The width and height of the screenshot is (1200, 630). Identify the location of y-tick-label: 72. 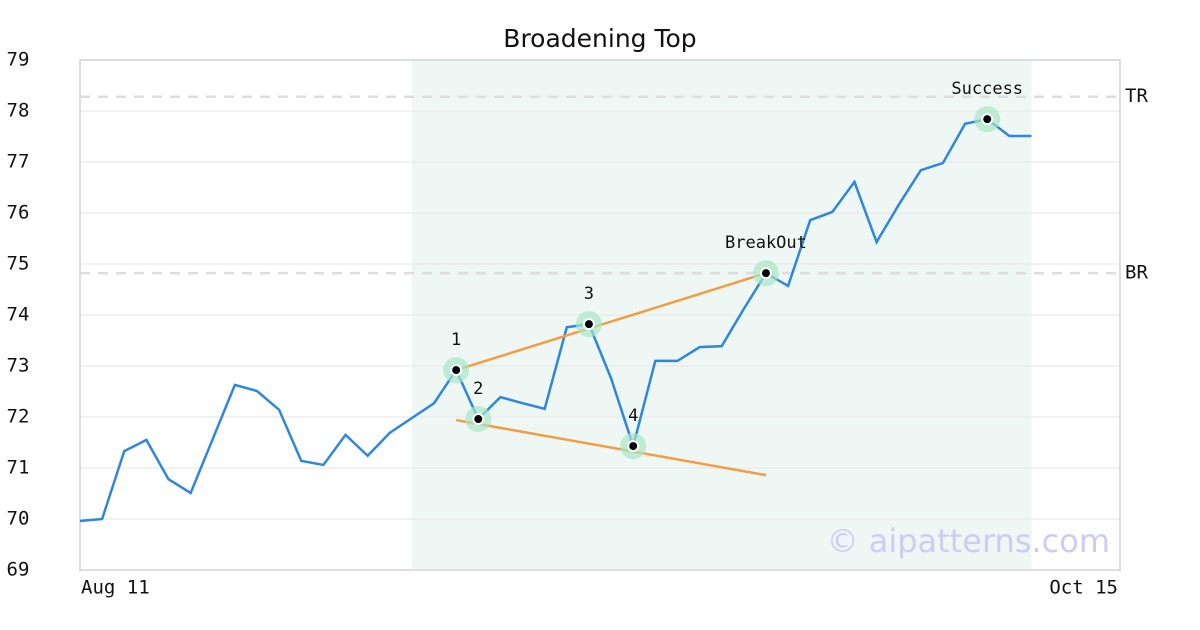
(18, 417).